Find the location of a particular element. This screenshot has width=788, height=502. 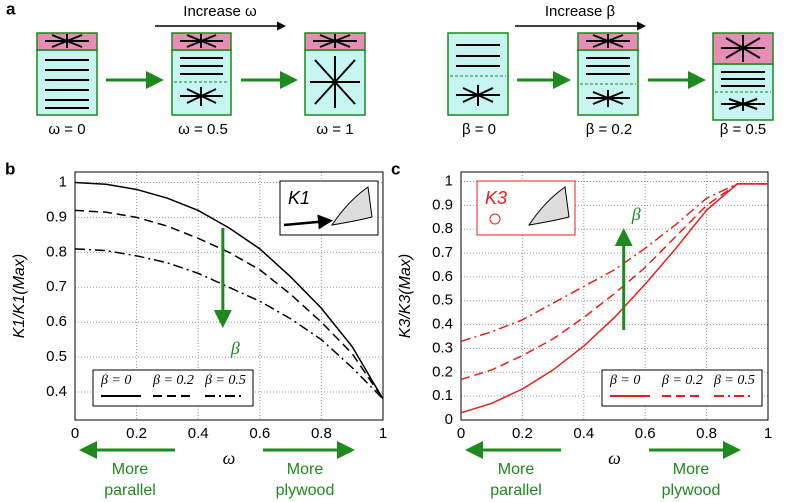

y-tick-label: 0.1 is located at coordinates (442, 395).